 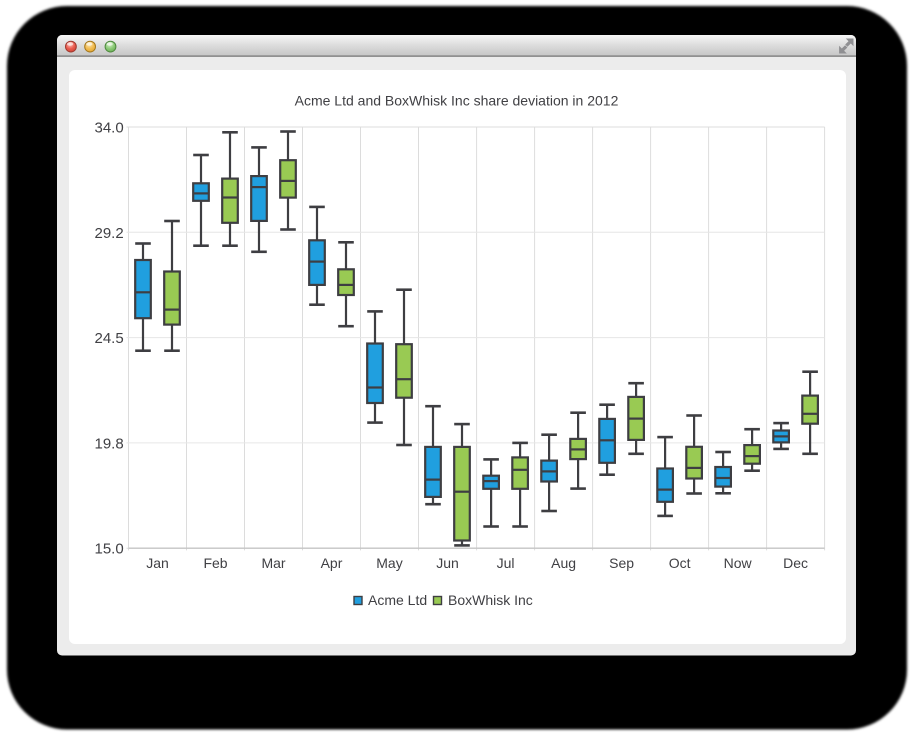 What do you see at coordinates (389, 563) in the screenshot?
I see `svg-text: May` at bounding box center [389, 563].